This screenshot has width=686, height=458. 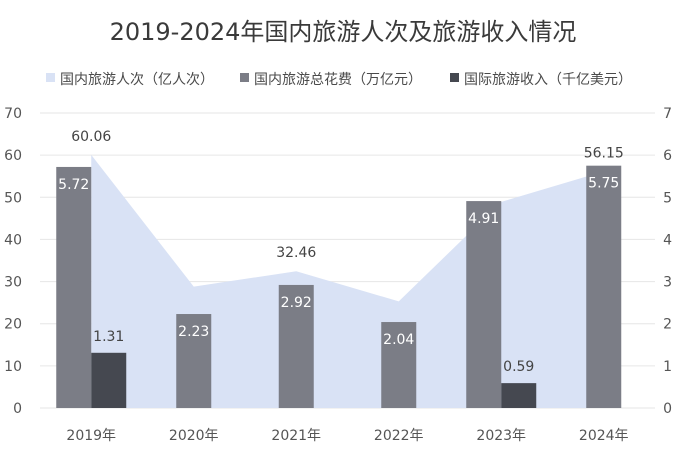 What do you see at coordinates (13, 156) in the screenshot?
I see `y-left-tick-label: 60` at bounding box center [13, 156].